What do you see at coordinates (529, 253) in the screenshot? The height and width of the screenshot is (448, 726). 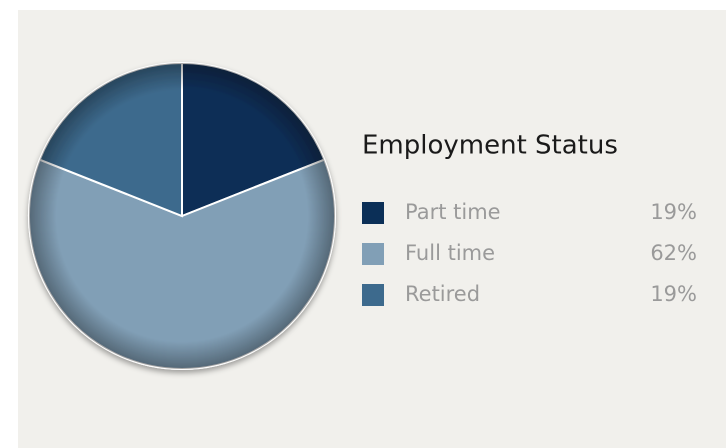 I see `legend: Part time 19% Full time 62% Retired 19%` at bounding box center [529, 253].